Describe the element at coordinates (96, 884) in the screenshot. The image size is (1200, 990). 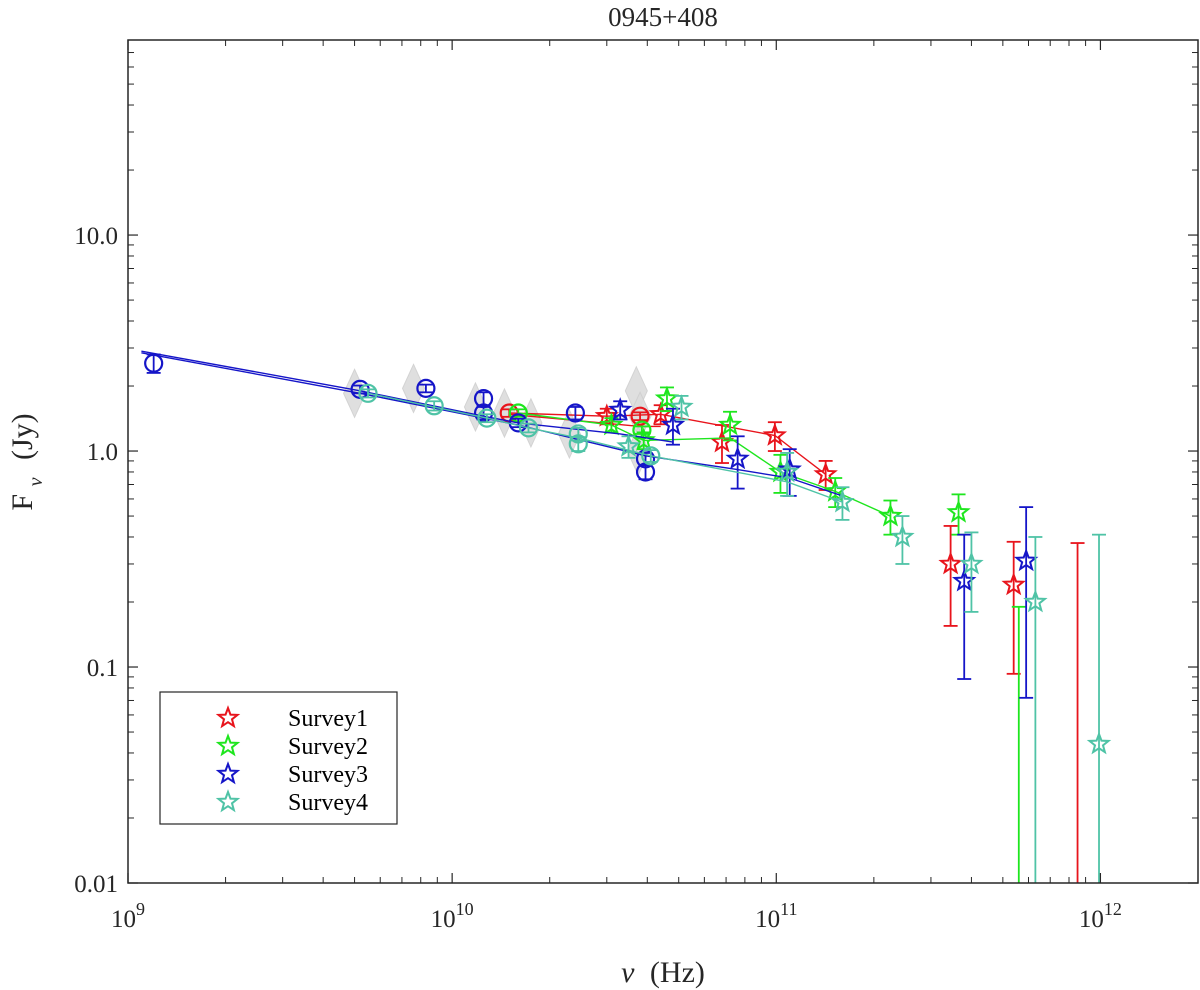
I see `y-tick-label: 0.01` at that location.